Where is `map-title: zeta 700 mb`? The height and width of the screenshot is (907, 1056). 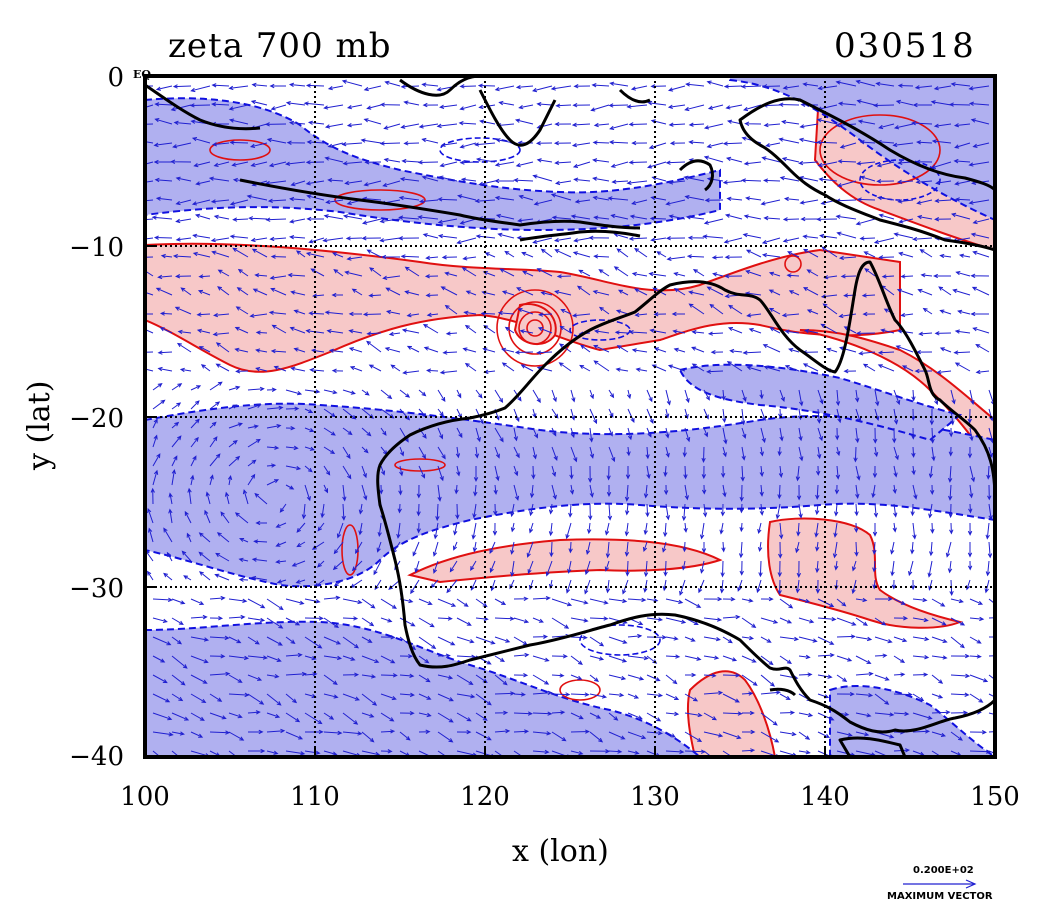
map-title: zeta 700 mb is located at coordinates (280, 46).